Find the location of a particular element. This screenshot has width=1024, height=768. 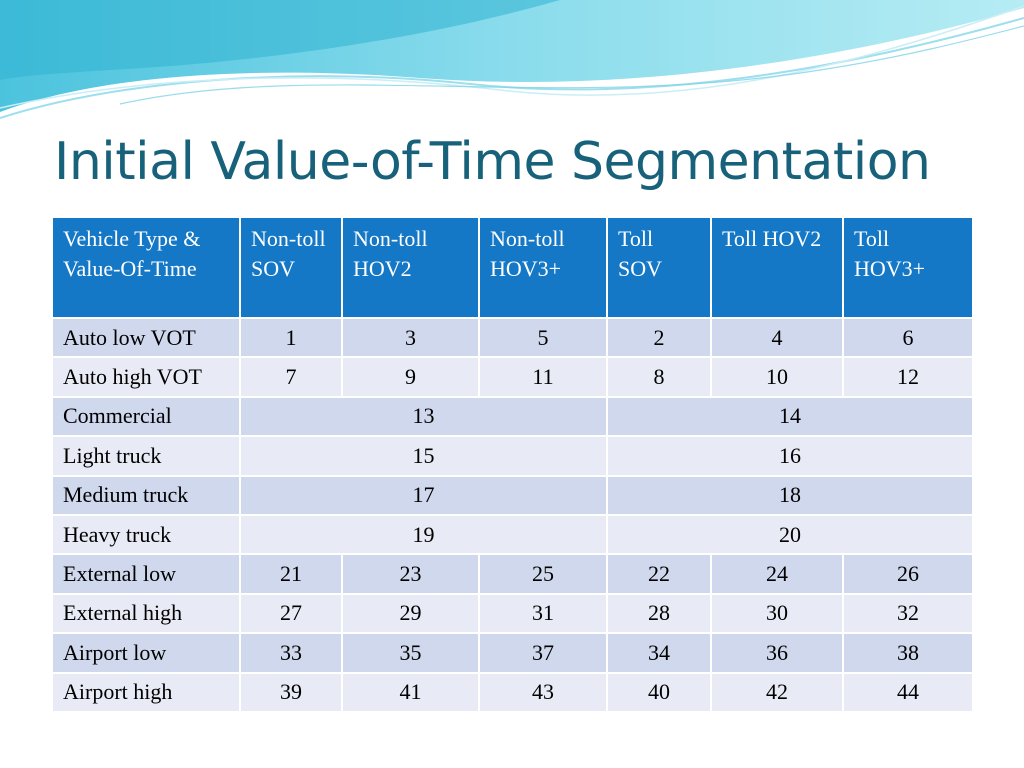

row-label: Commercial is located at coordinates (146, 416).